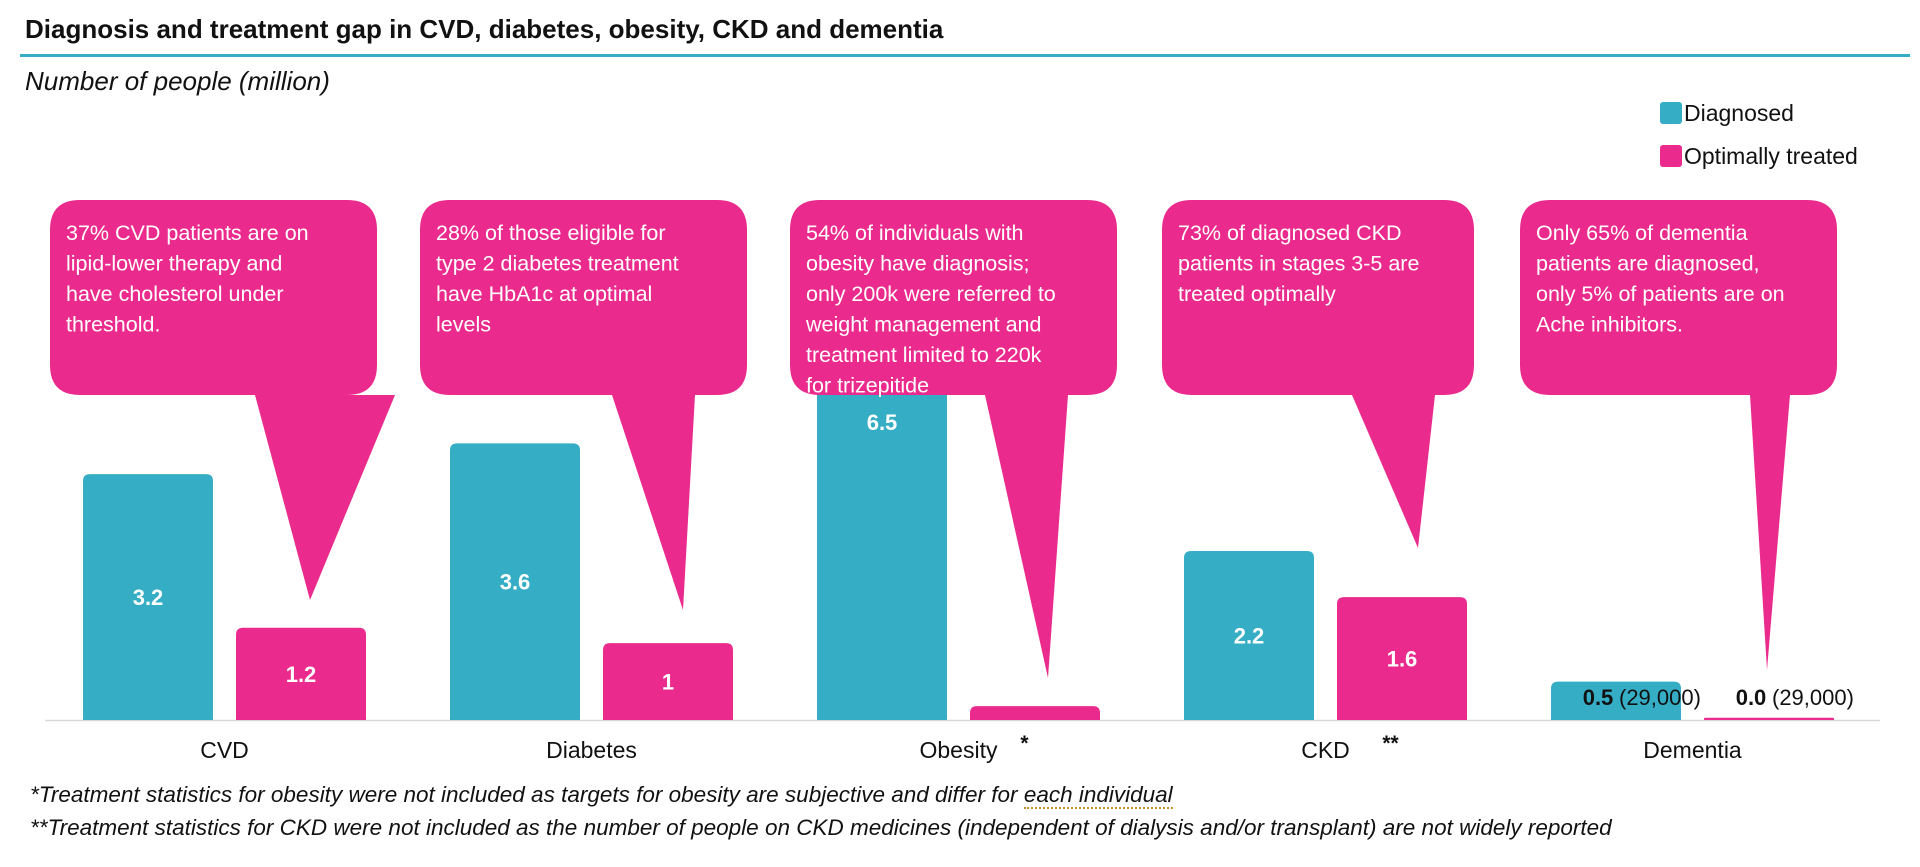 Image resolution: width=1920 pixels, height=867 pixels. What do you see at coordinates (959, 750) in the screenshot?
I see `category-label-obesity: Obesity` at bounding box center [959, 750].